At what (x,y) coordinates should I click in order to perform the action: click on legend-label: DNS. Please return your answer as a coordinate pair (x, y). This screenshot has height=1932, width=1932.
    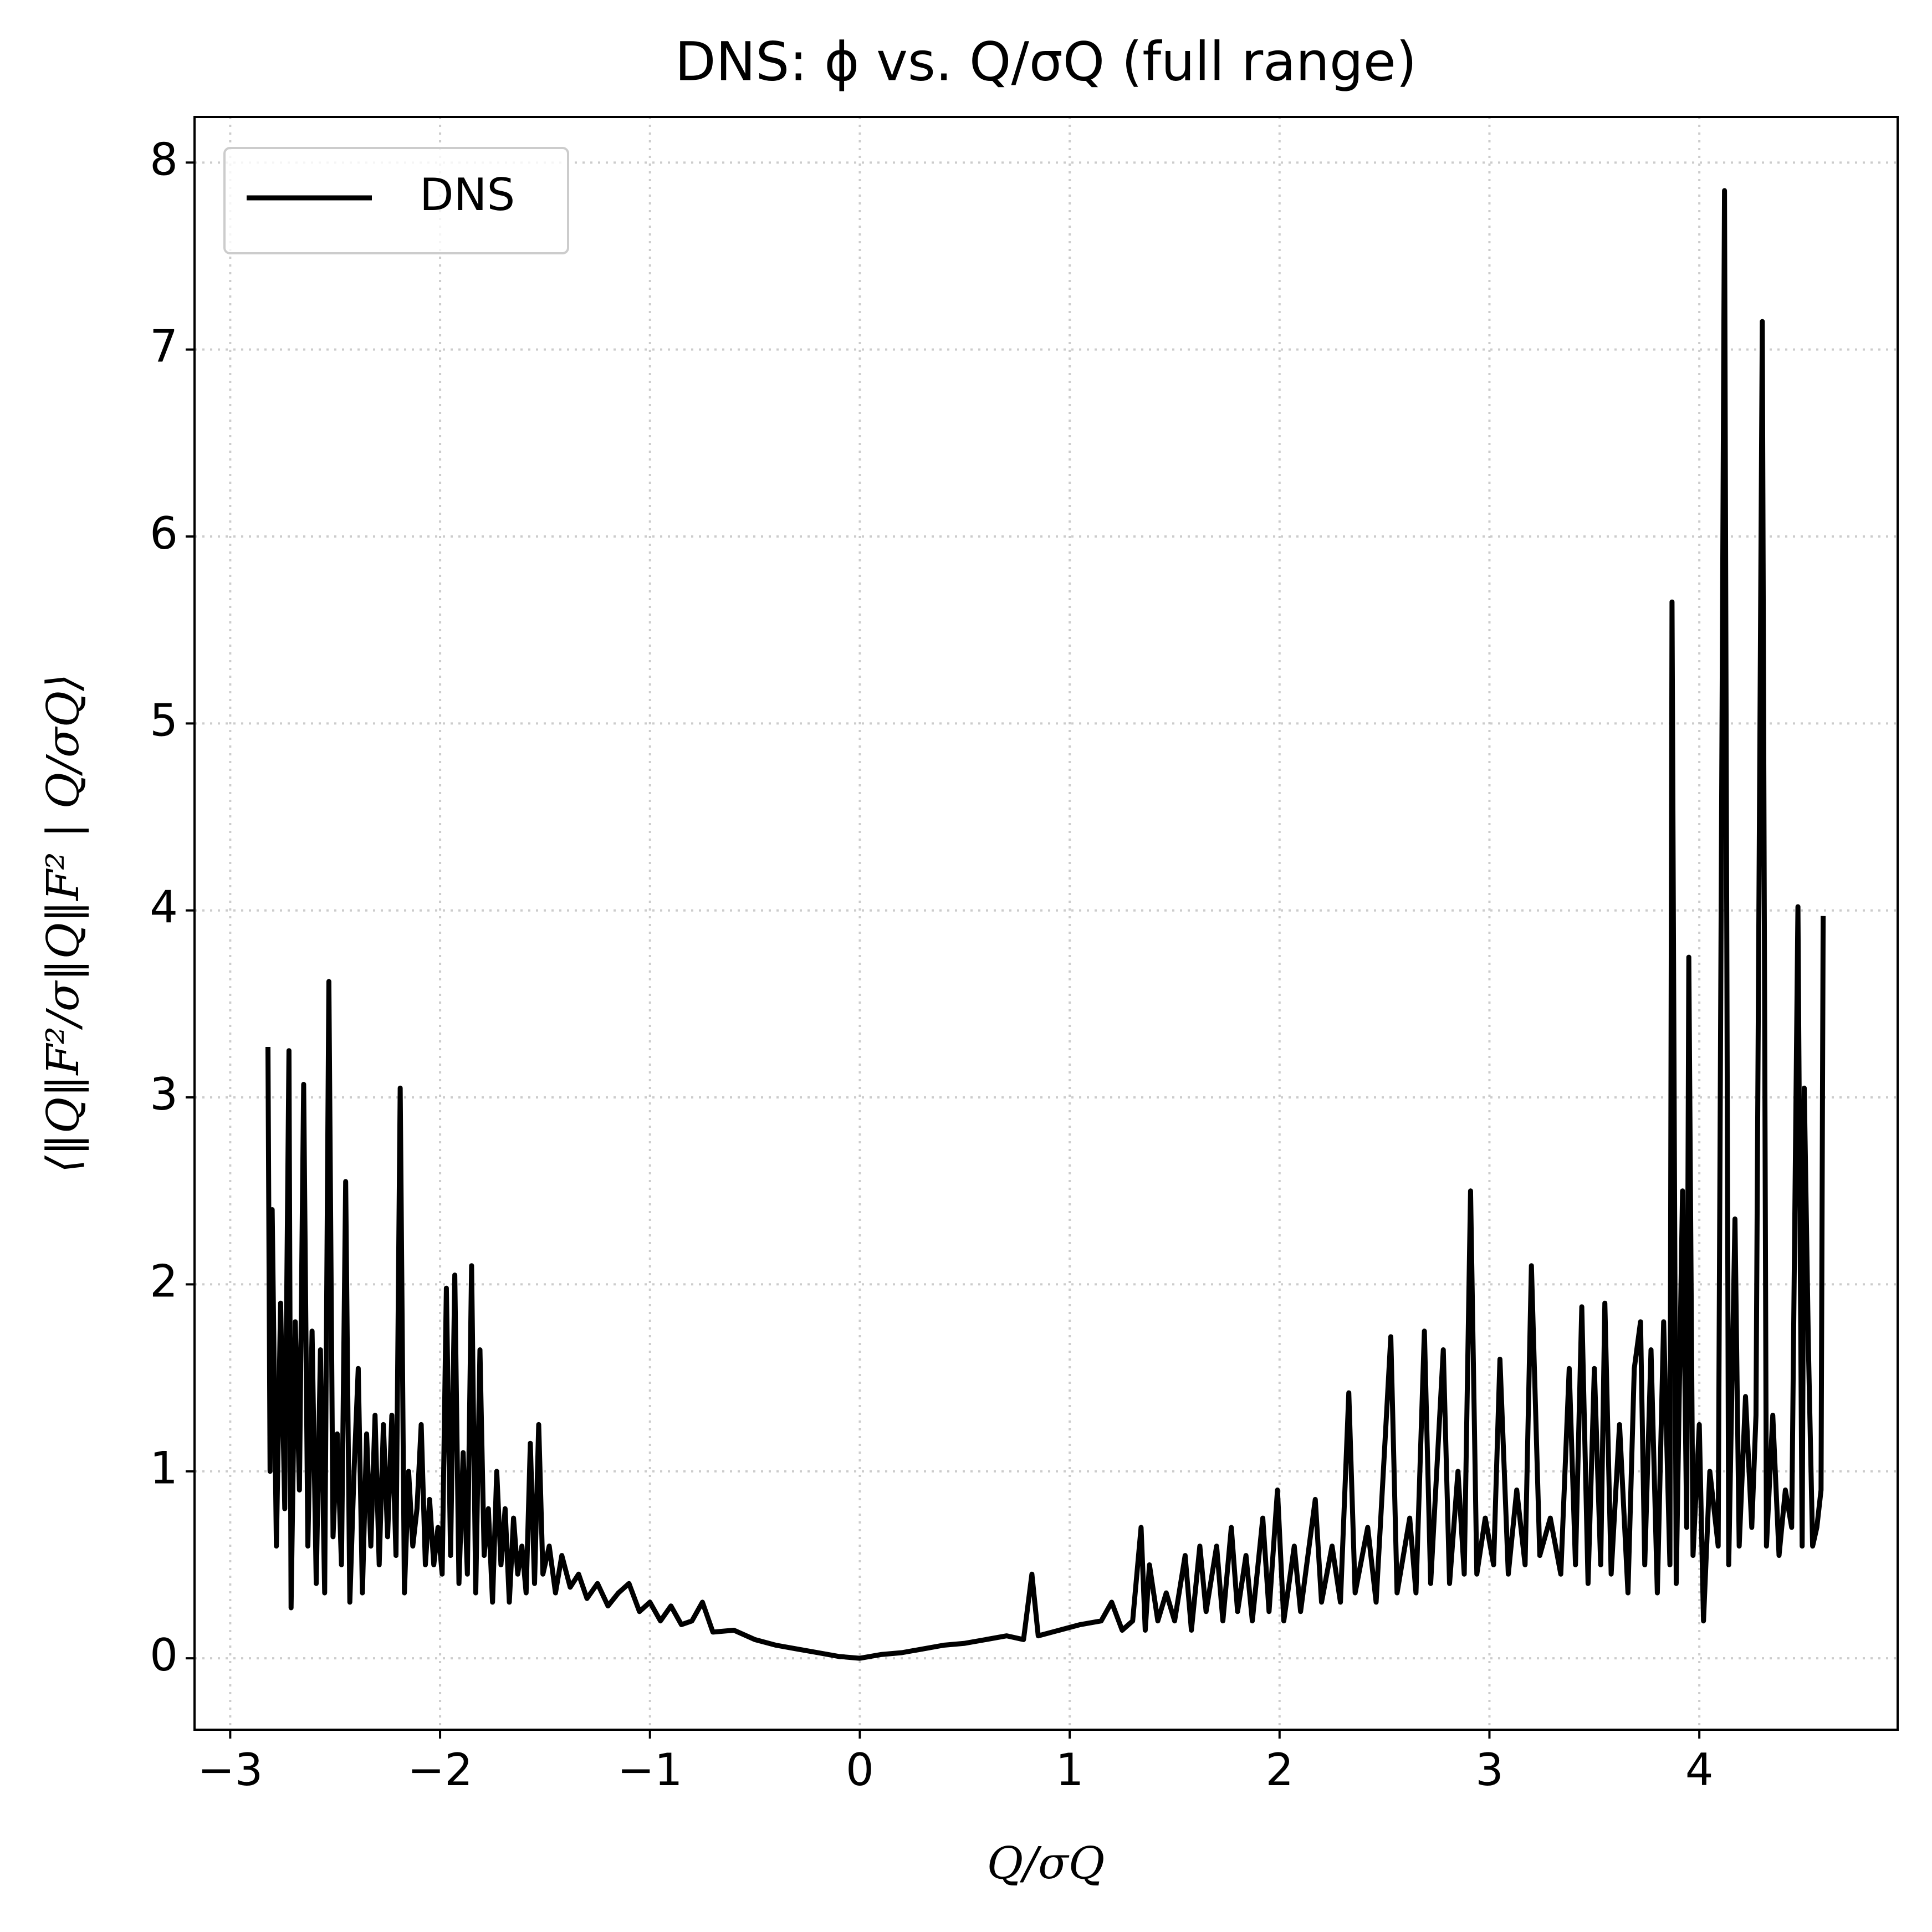
    Looking at the image, I should click on (467, 195).